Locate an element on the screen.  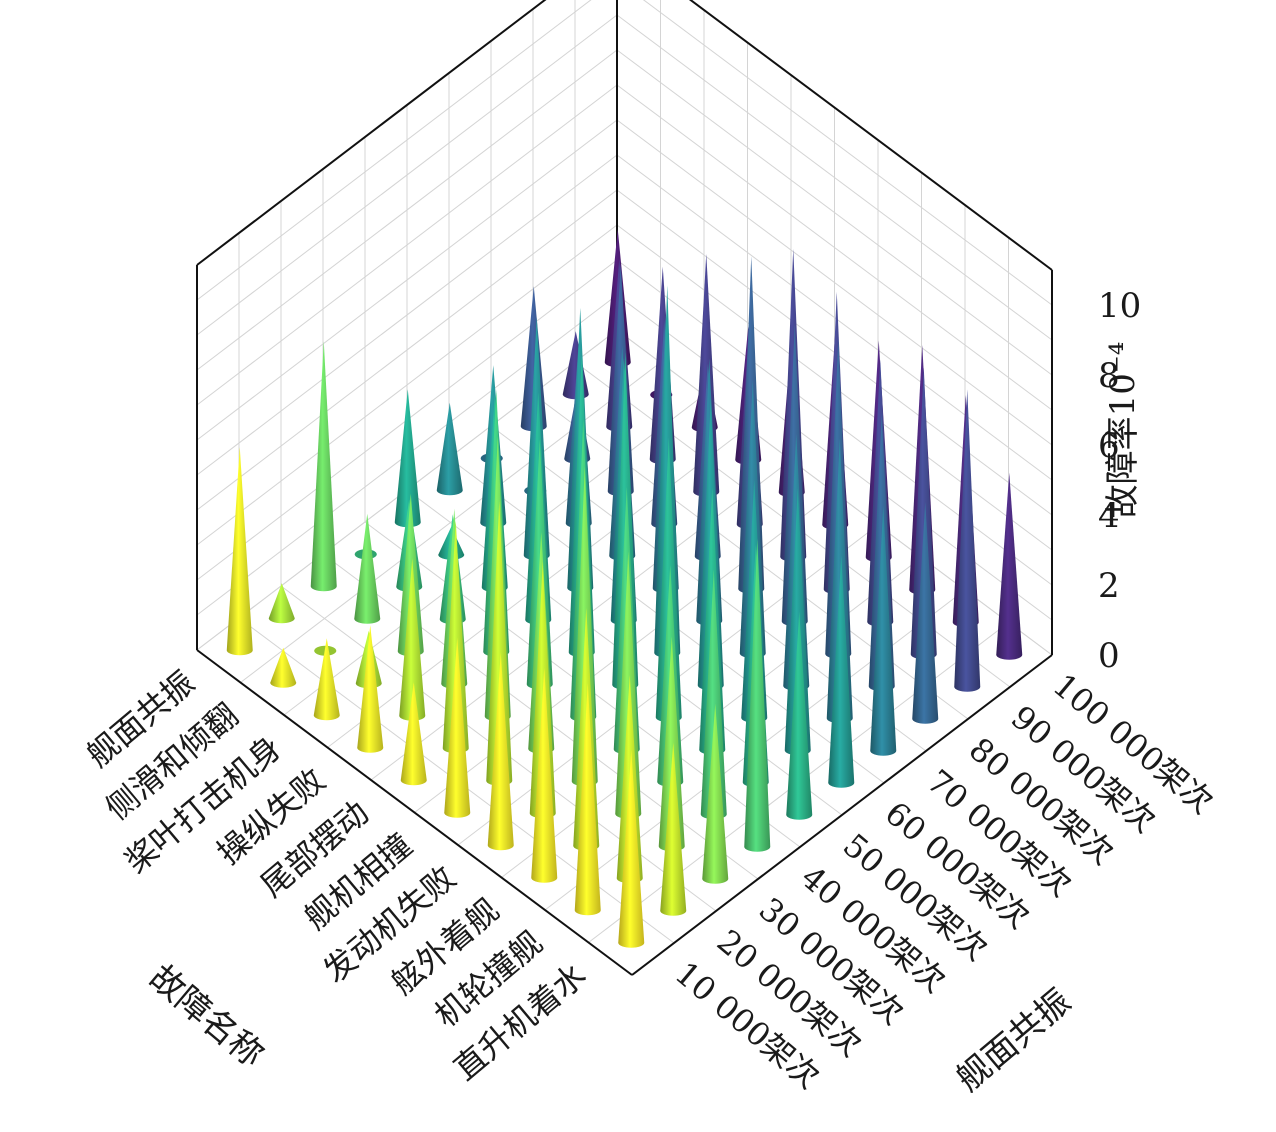
z-tick-label: 0 is located at coordinates (1109, 656).